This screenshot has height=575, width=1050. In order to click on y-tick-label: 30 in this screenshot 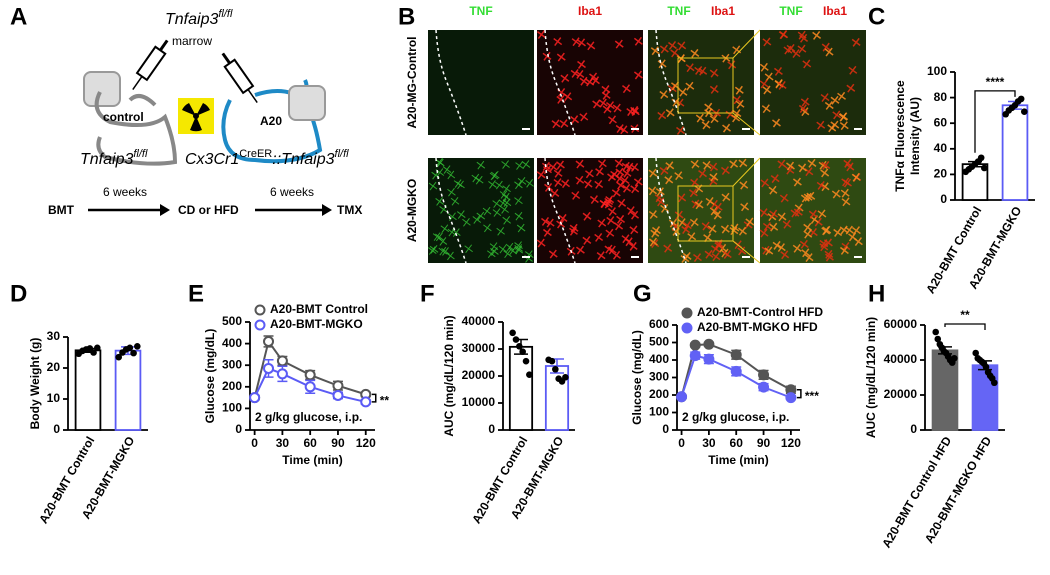, I will do `click(54, 336)`.